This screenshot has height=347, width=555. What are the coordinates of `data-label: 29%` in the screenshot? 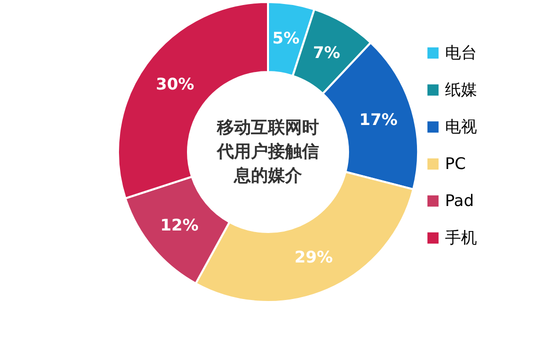 It's located at (313, 257).